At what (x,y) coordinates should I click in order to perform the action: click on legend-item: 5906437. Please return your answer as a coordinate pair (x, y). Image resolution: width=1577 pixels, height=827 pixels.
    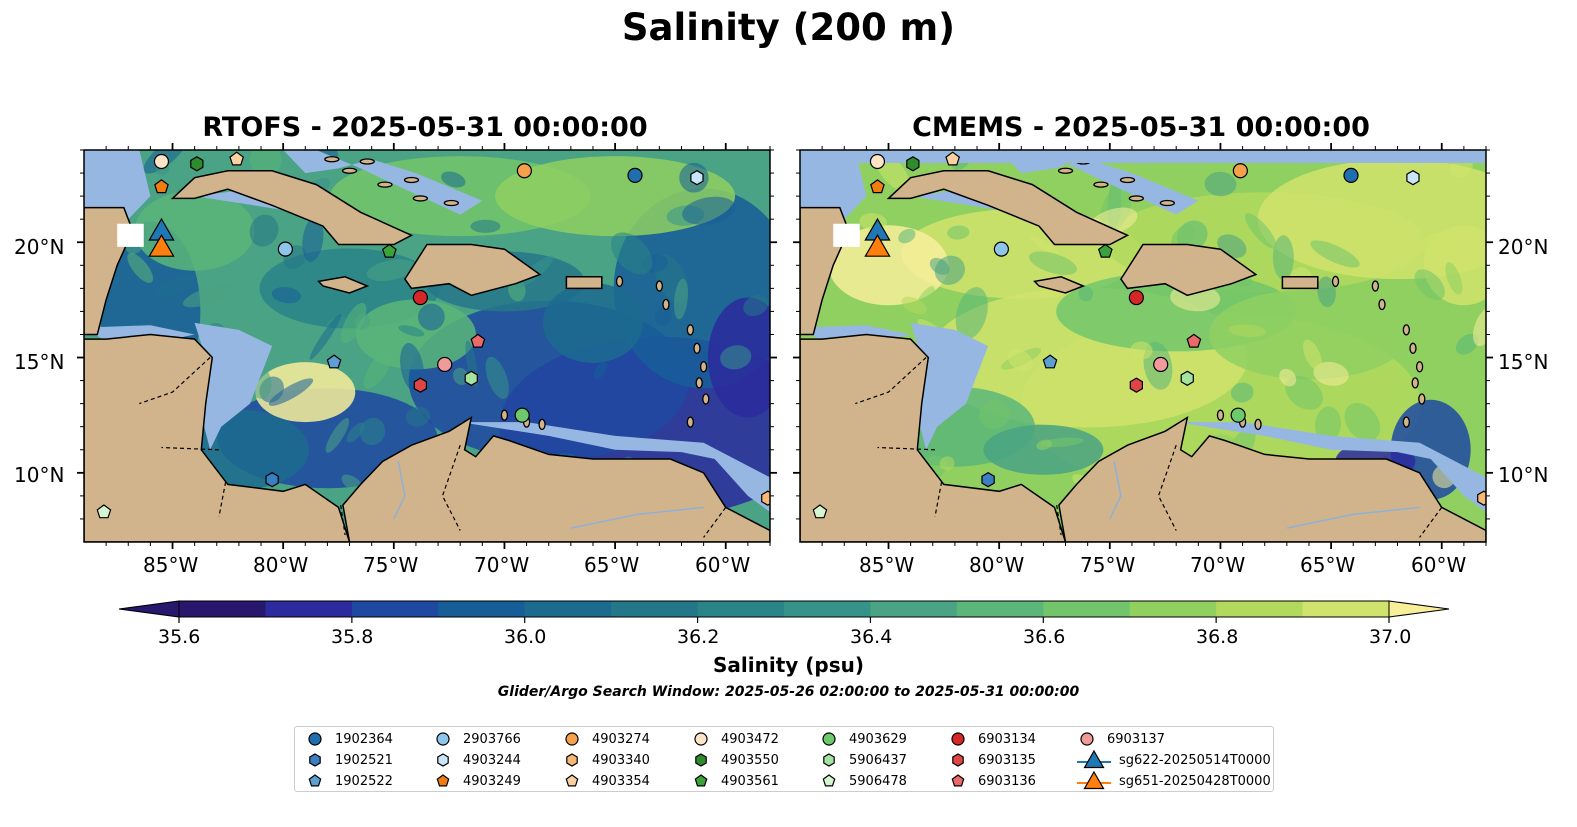
    Looking at the image, I should click on (862, 760).